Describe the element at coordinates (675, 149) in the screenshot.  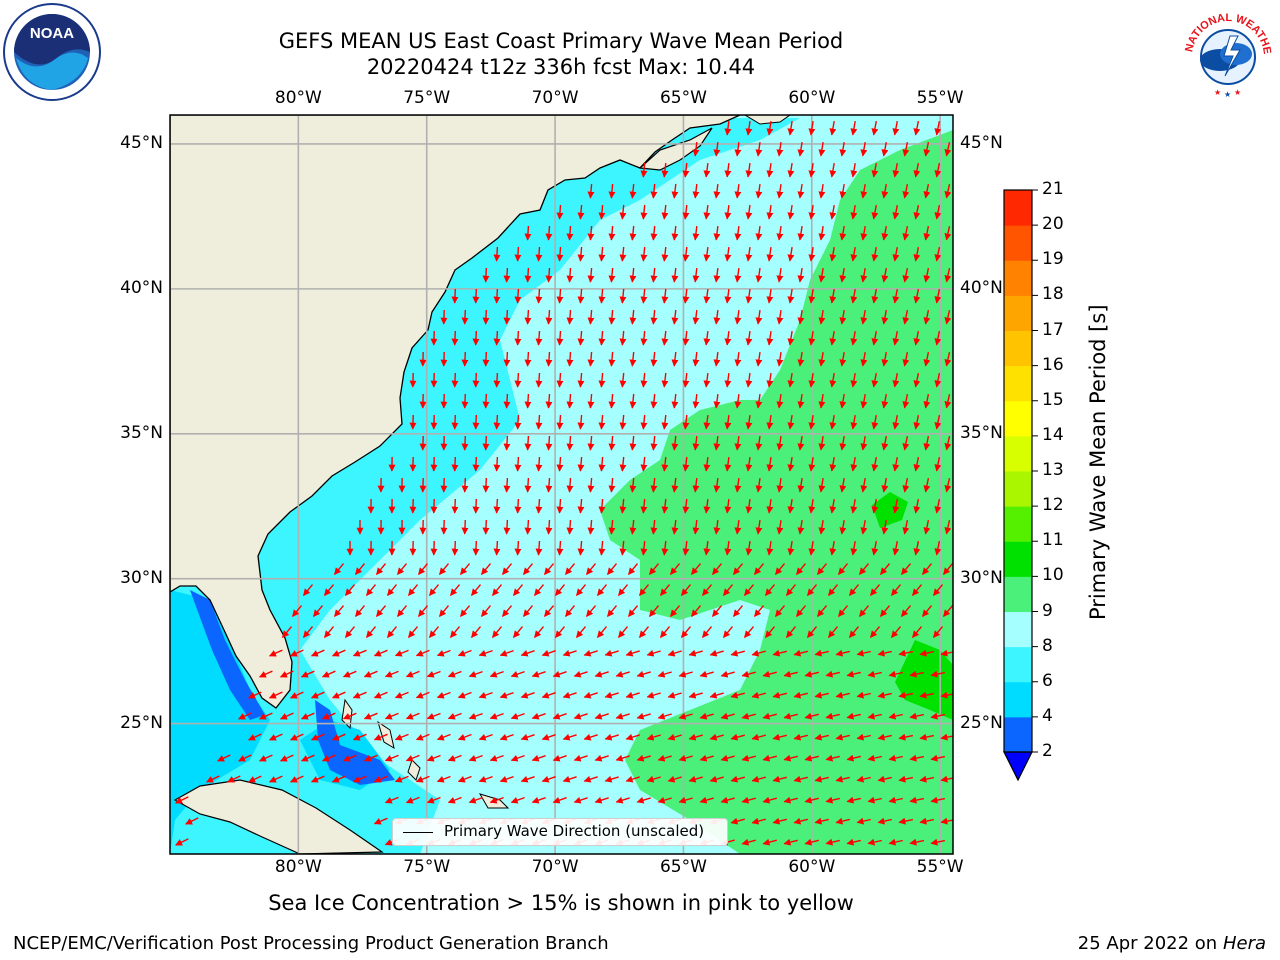
I see `land-nova-scotia` at that location.